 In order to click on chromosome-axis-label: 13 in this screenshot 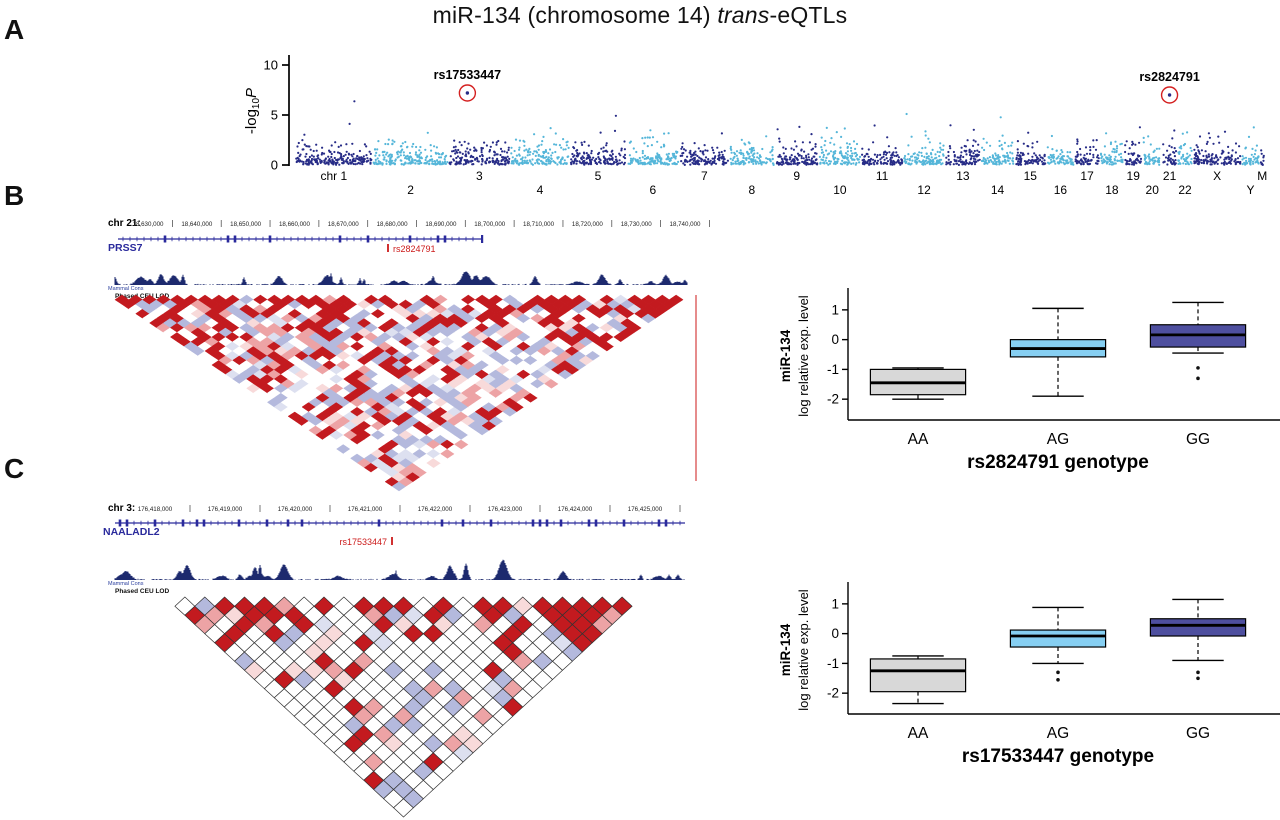, I will do `click(963, 176)`.